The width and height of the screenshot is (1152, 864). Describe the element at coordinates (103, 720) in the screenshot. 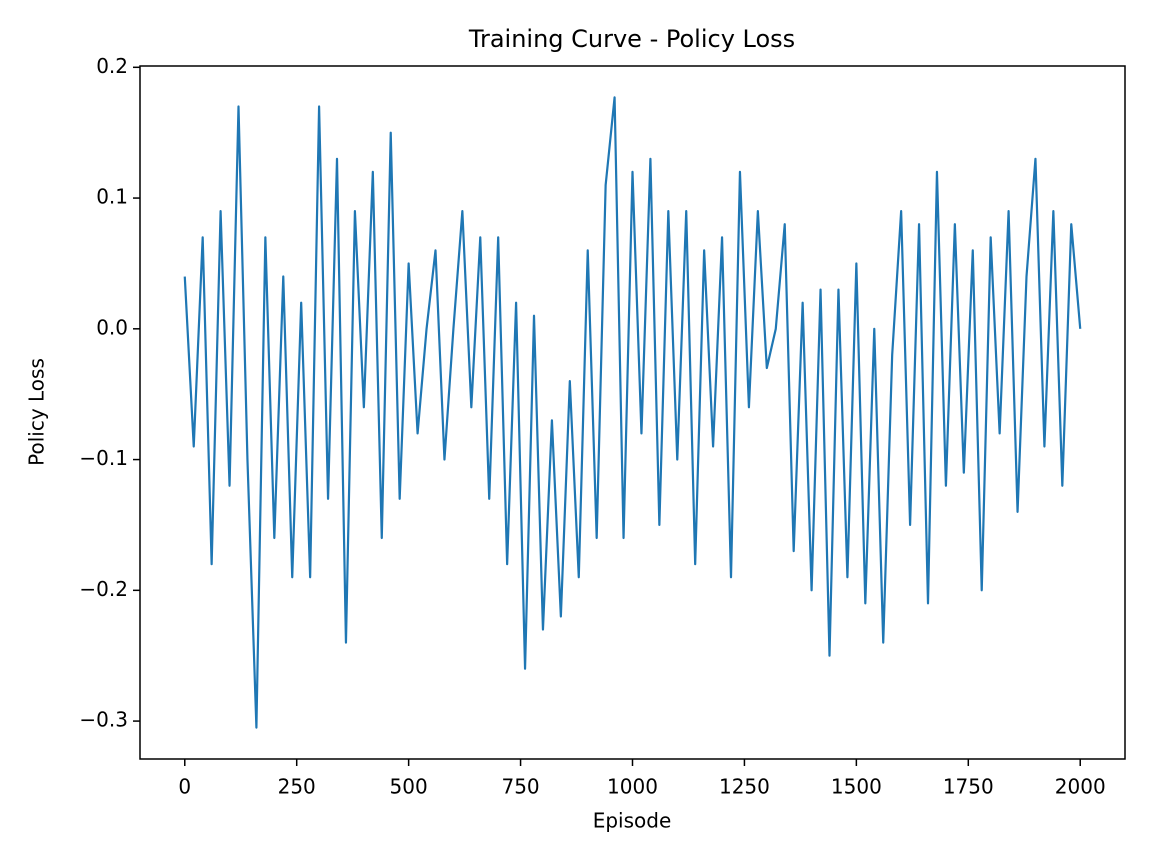

I see `y-tick-label: −0.3` at that location.